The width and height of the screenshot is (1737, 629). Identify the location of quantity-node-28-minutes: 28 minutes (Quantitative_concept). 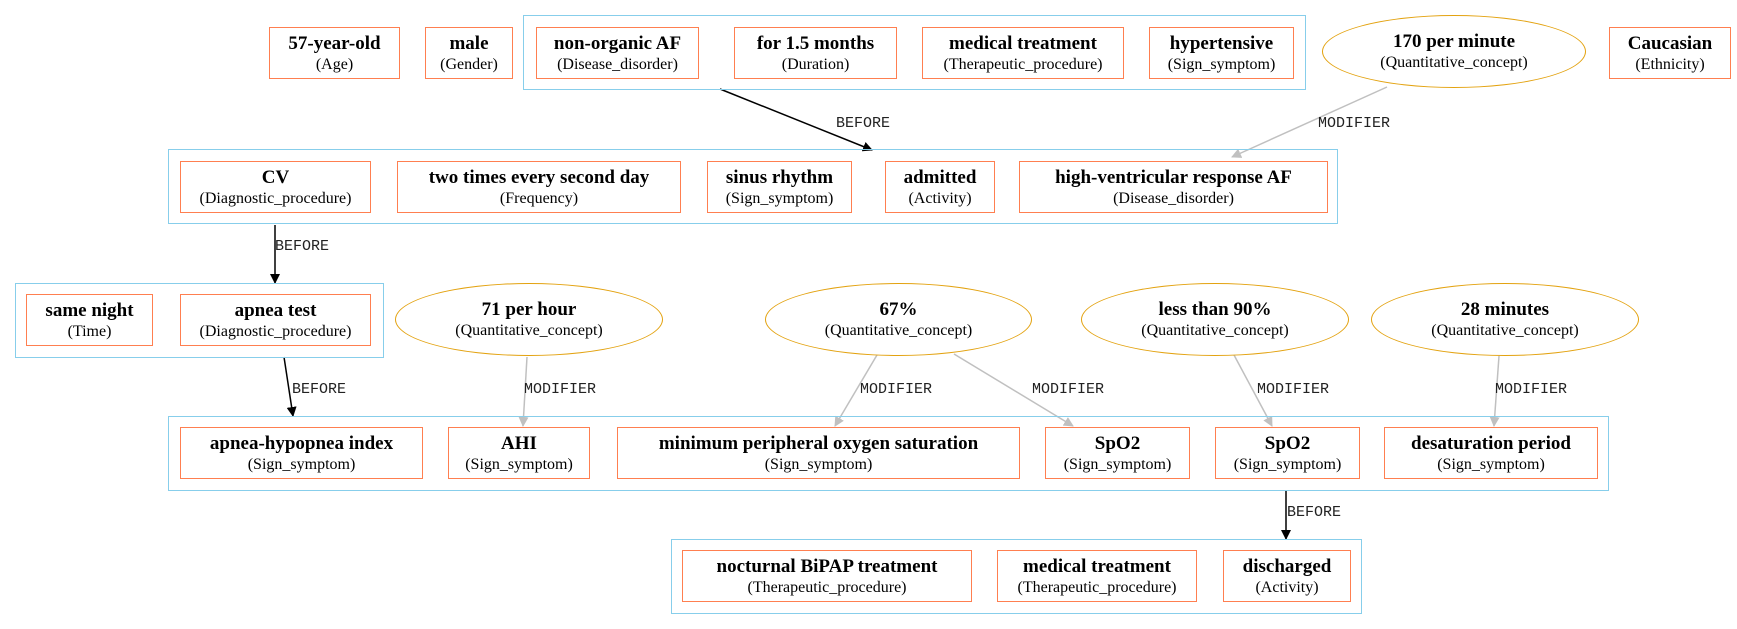
(1505, 319).